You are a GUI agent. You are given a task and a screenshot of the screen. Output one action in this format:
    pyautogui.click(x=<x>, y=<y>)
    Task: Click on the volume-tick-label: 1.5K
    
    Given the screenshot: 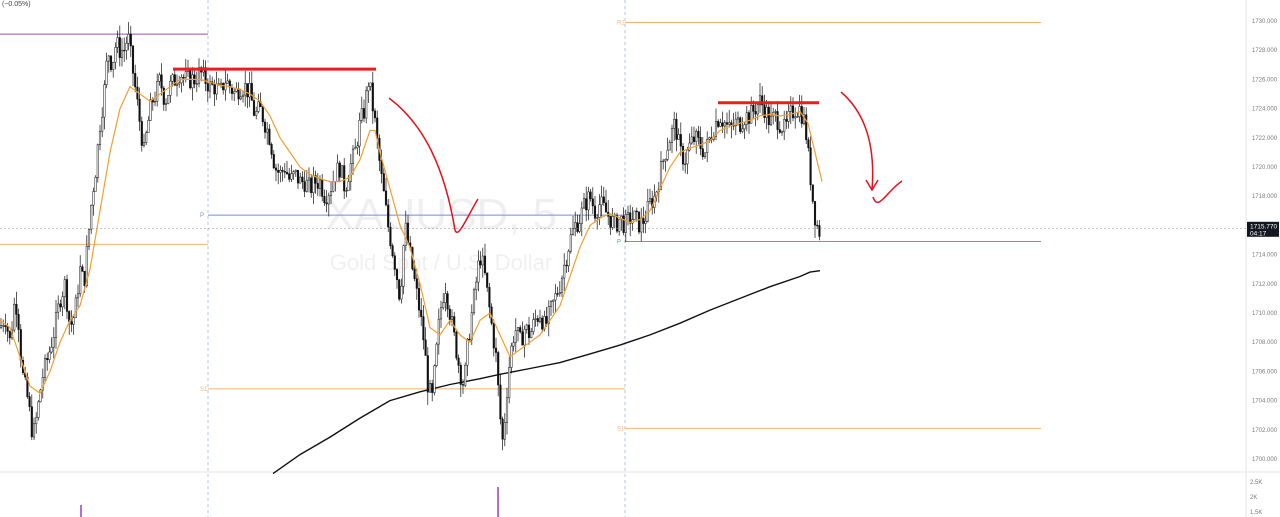 What is the action you would take?
    pyautogui.click(x=1256, y=513)
    